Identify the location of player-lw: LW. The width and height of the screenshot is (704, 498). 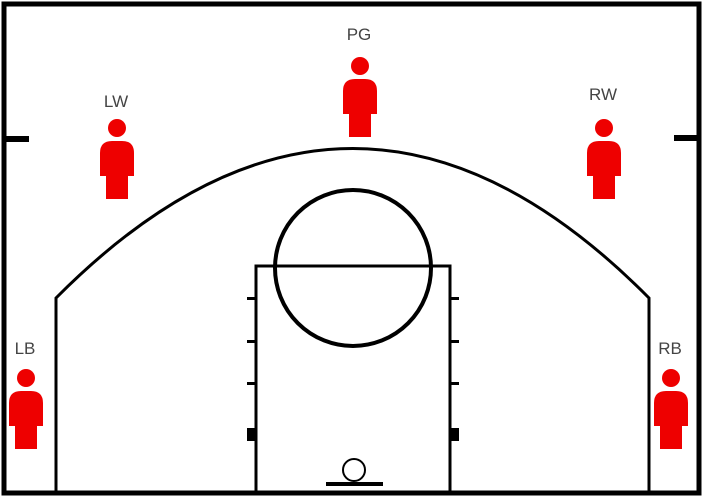
(117, 145).